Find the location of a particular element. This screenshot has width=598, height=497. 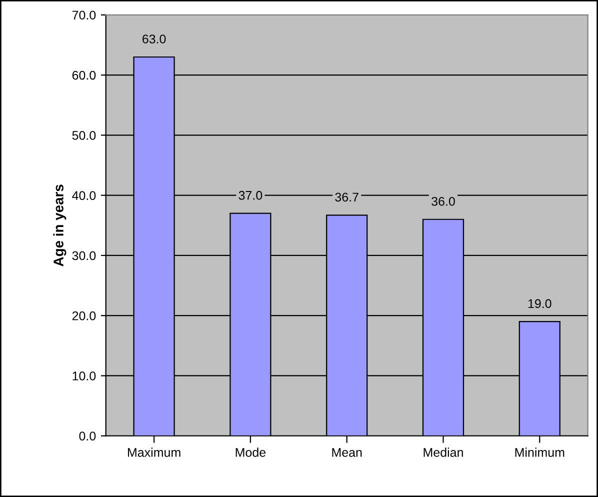

y-axis-title: Age in years is located at coordinates (59, 225).